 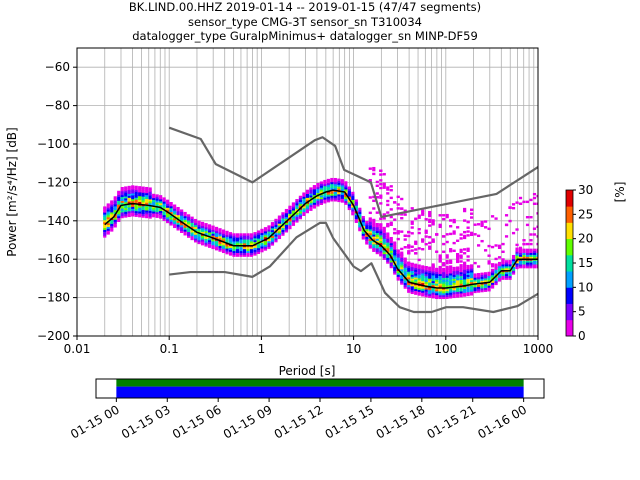 What do you see at coordinates (197, 421) in the screenshot?
I see `time-tick-label: 01-15 06` at bounding box center [197, 421].